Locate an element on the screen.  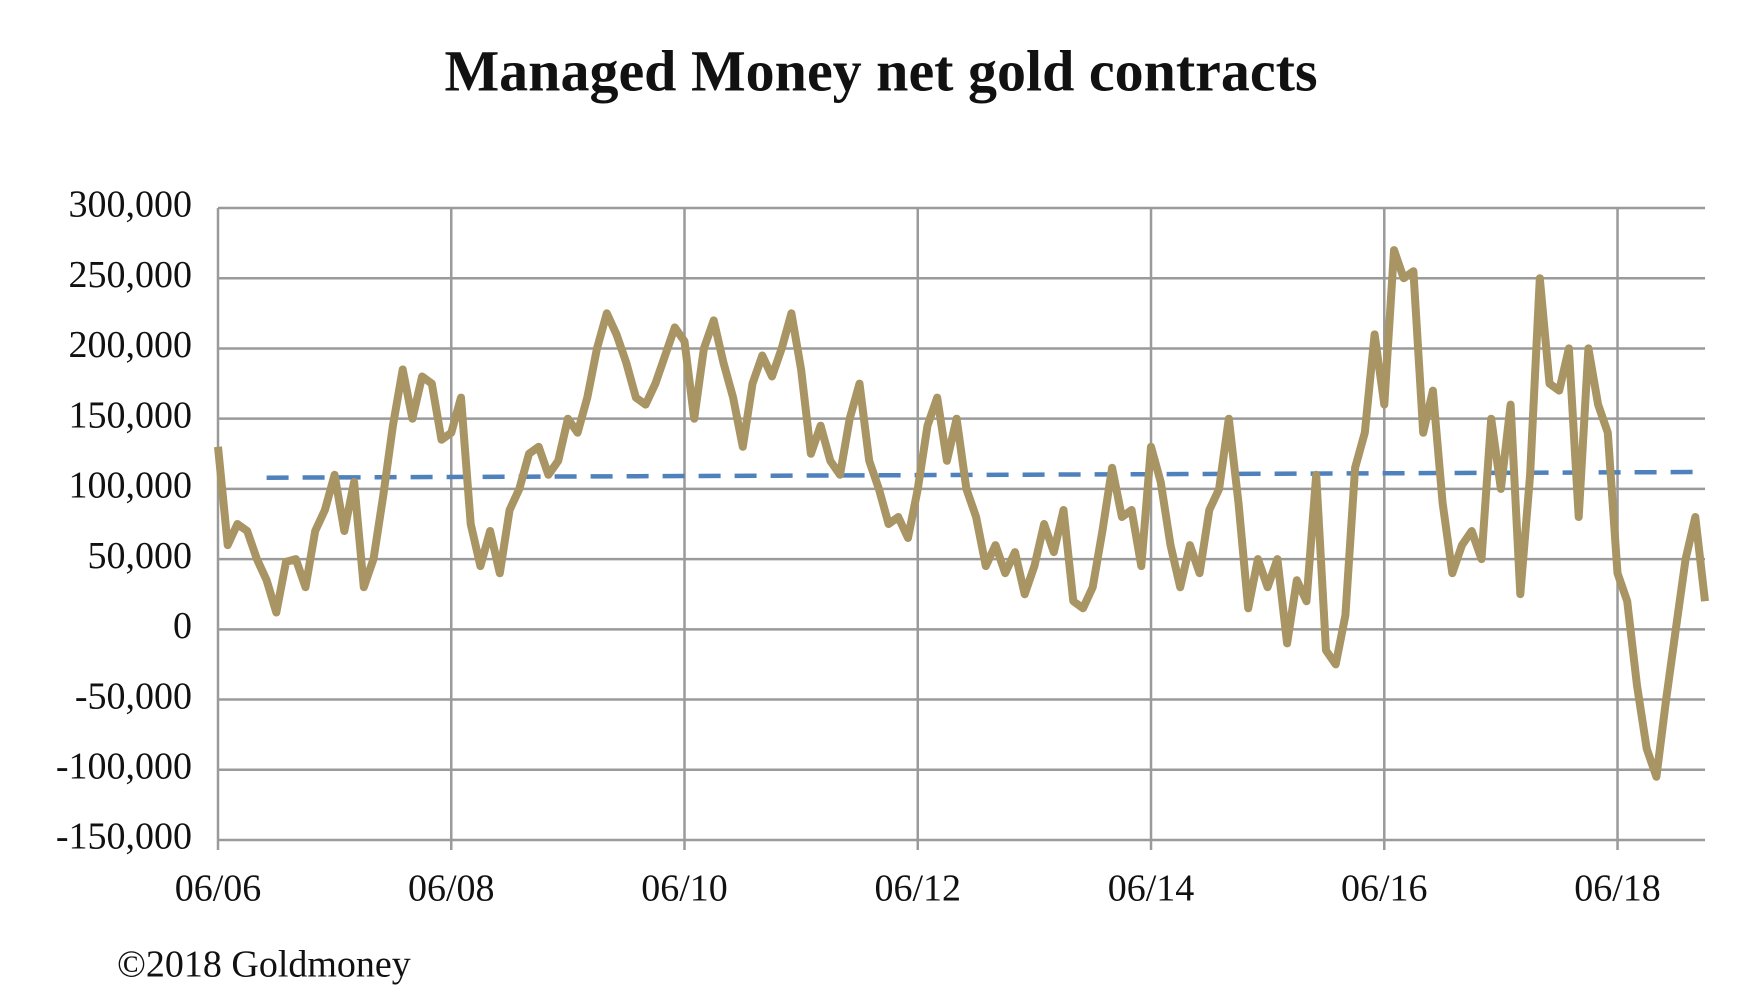
x-tick-label: 06/14 is located at coordinates (1151, 889).